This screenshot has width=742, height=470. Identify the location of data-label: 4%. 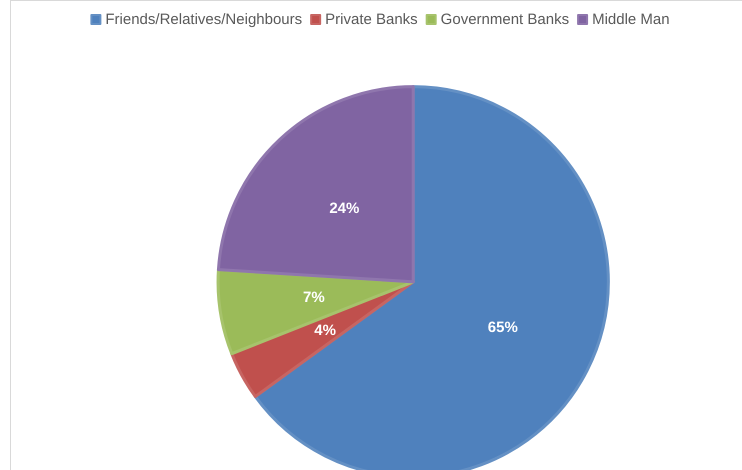
(325, 330).